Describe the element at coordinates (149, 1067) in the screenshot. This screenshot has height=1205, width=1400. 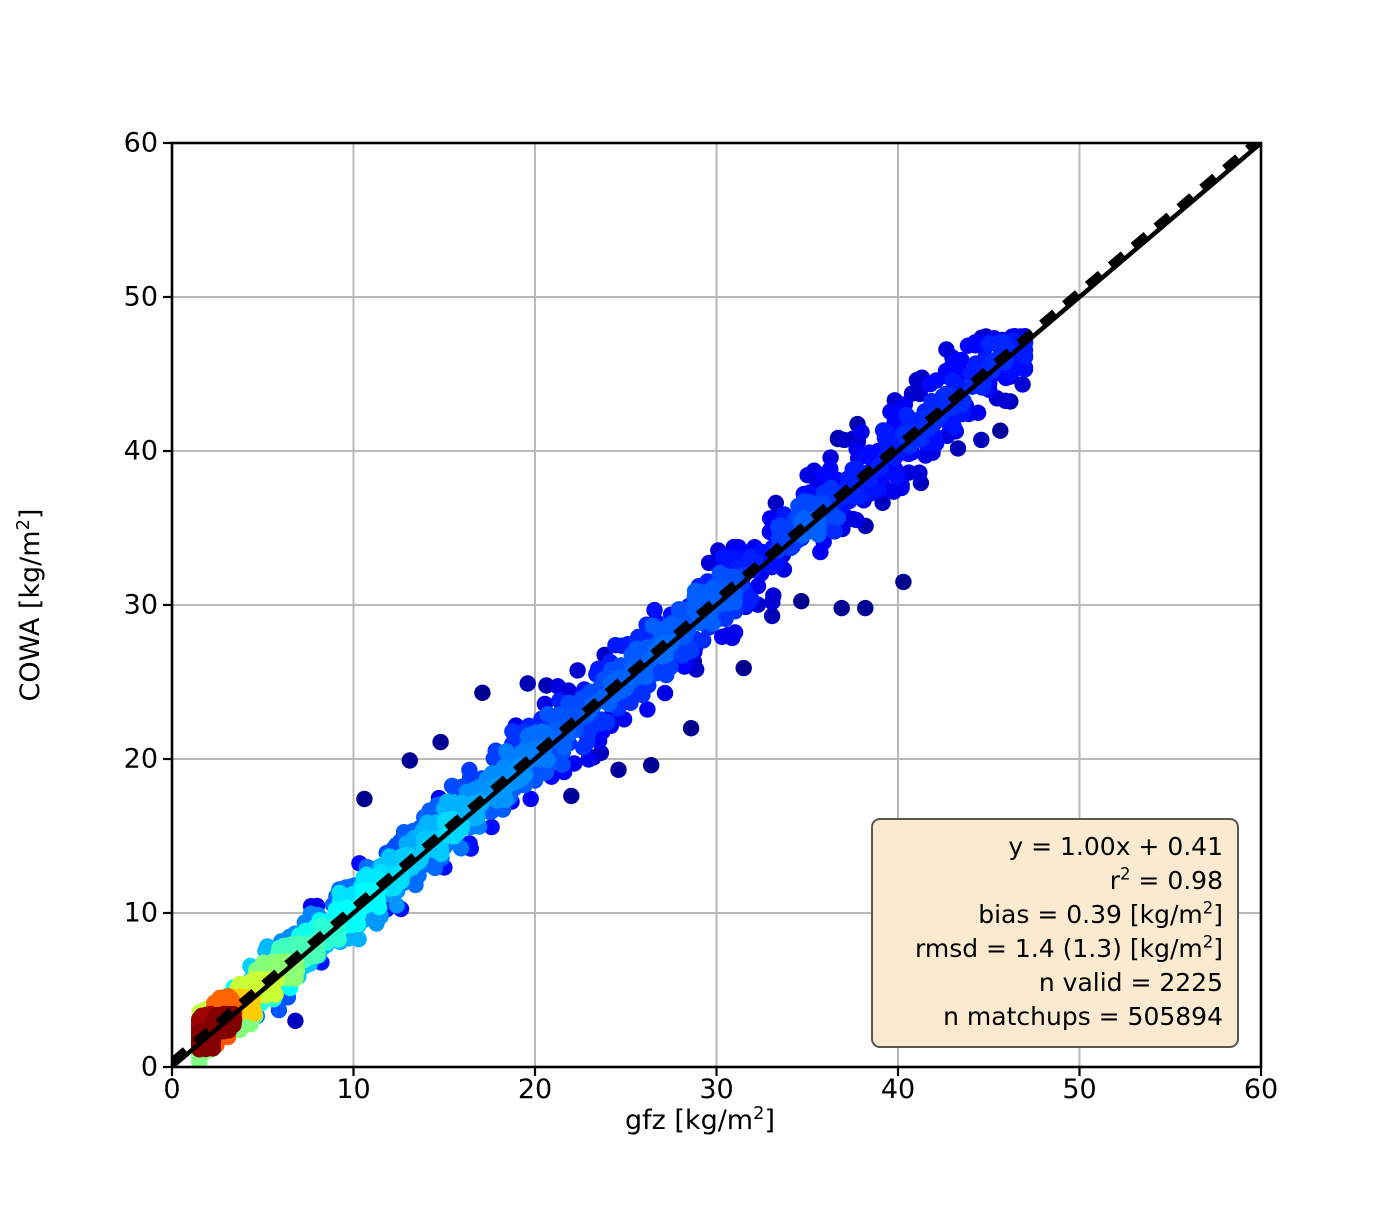
I see `y-tick-label-0: 0` at that location.